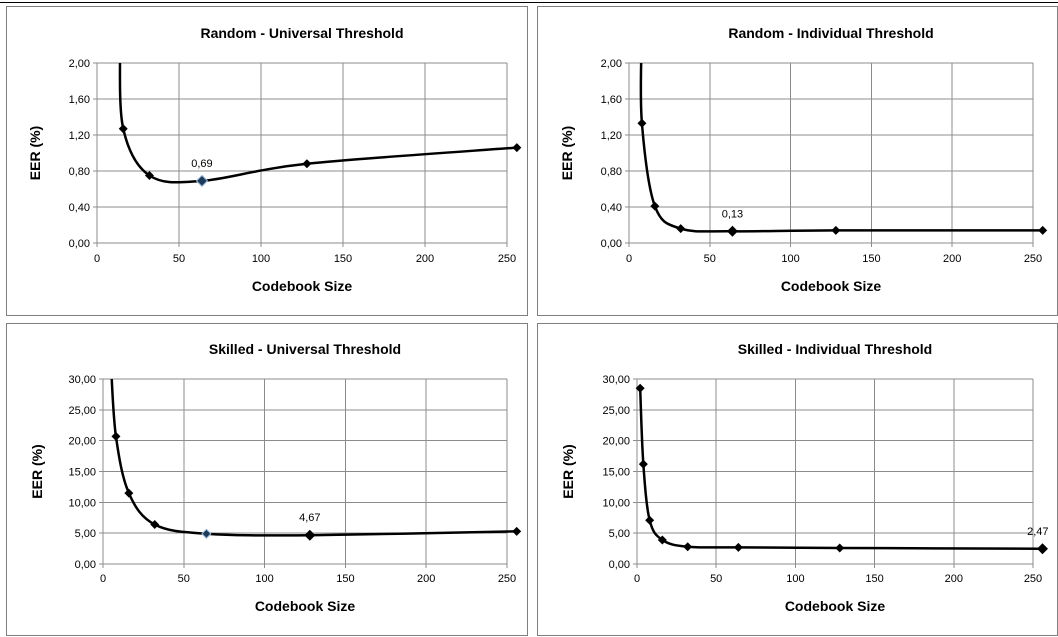  Describe the element at coordinates (529, 2) in the screenshot. I see `top-rule` at that location.